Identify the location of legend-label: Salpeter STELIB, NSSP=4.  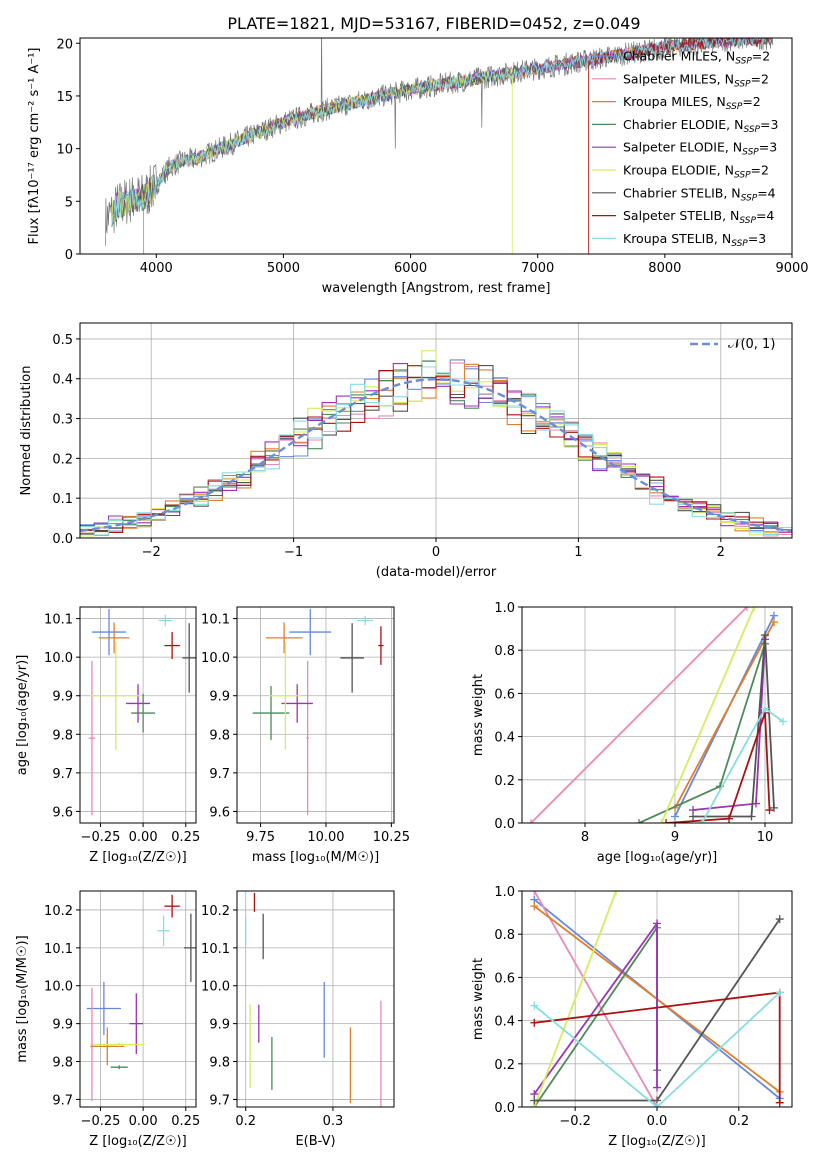
(698, 217).